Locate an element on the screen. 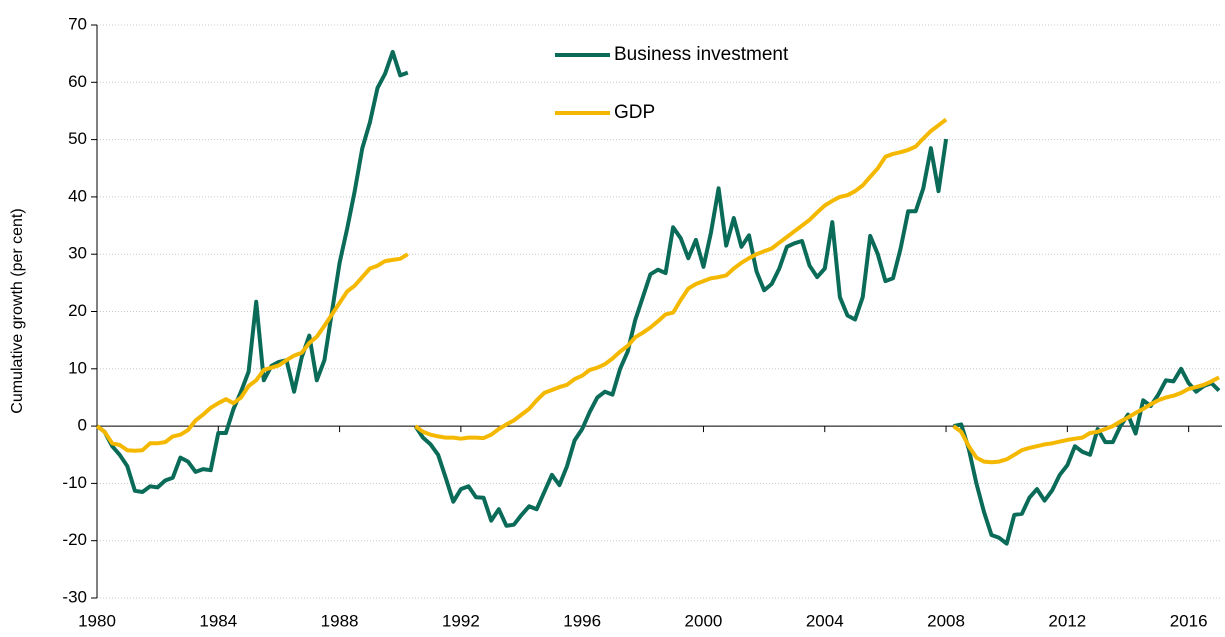 The height and width of the screenshot is (637, 1225). y-tick-label: 10 is located at coordinates (77, 367).